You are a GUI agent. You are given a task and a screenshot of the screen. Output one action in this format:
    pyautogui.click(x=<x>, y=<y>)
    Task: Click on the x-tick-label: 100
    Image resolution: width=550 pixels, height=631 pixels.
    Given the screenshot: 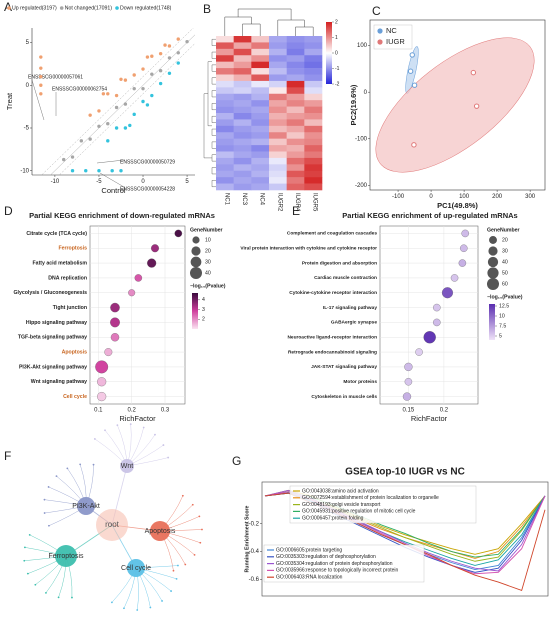 What is the action you would take?
    pyautogui.click(x=464, y=197)
    